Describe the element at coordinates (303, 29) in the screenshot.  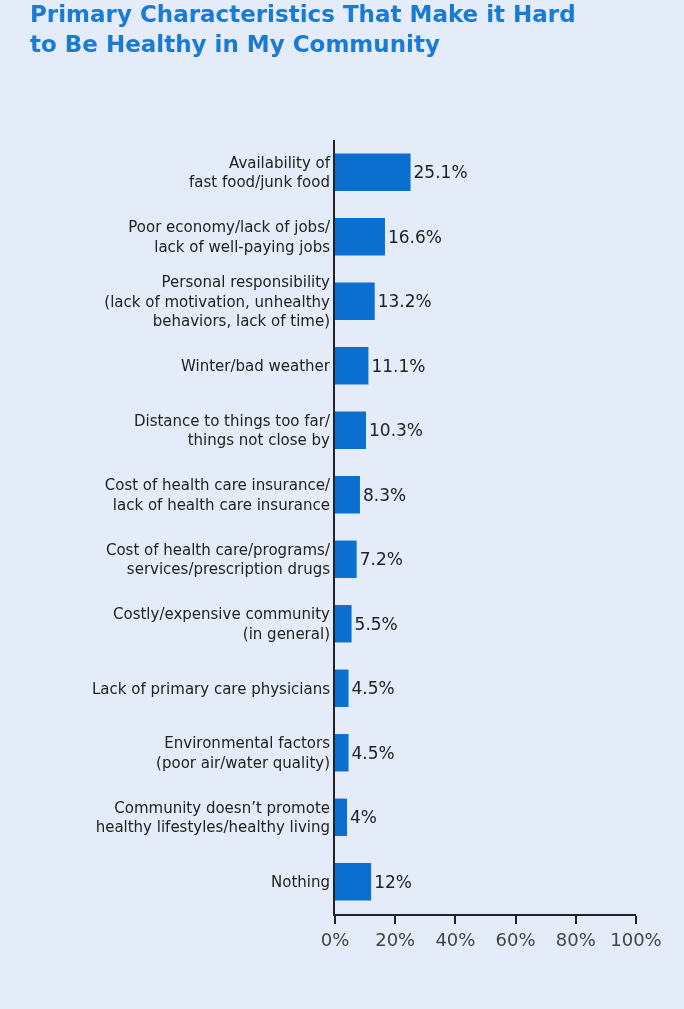
I see `chart-title: Primary Characteristics That Make it Hard to Be Healthy in My Community` at that location.